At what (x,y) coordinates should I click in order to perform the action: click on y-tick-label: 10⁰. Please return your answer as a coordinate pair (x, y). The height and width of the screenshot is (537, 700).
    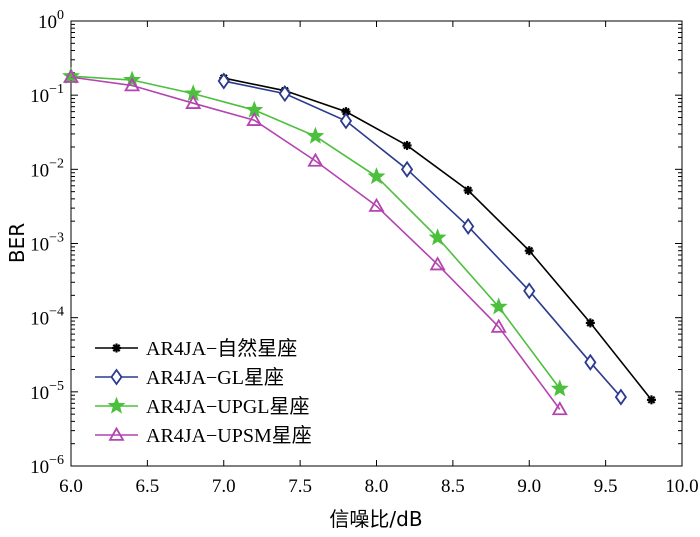
    Looking at the image, I should click on (51, 20).